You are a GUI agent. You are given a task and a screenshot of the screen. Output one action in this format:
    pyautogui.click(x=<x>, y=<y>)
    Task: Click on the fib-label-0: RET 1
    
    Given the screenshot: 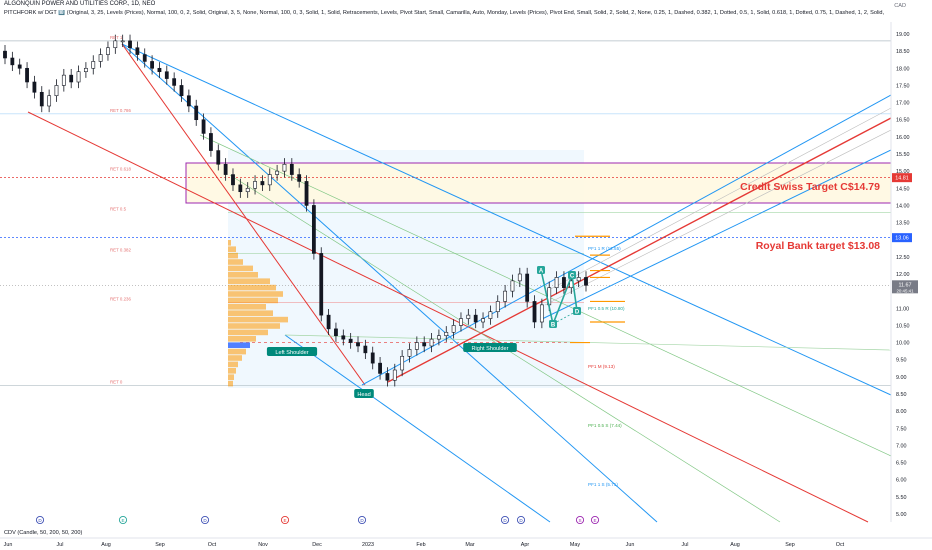 What is the action you would take?
    pyautogui.click(x=116, y=37)
    